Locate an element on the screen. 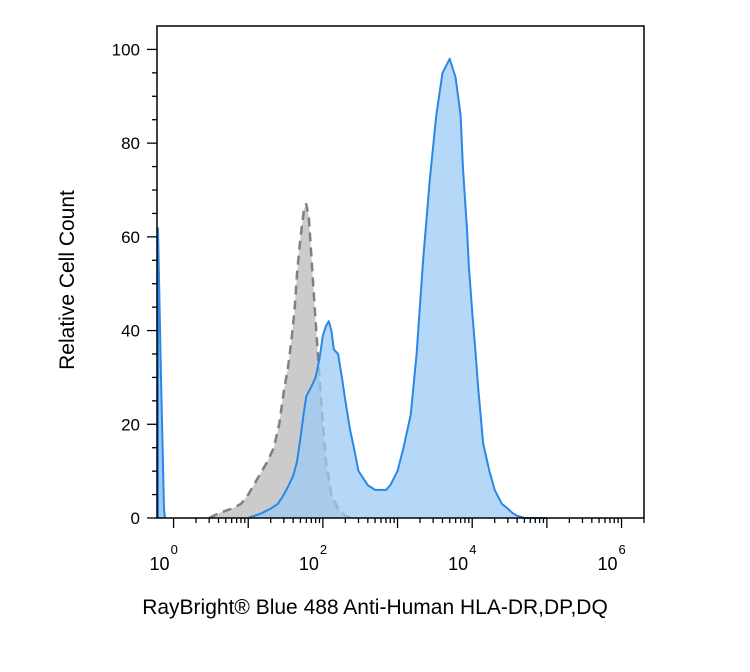 This screenshot has height=672, width=750. x-tick-label: 10⁰ is located at coordinates (164, 558).